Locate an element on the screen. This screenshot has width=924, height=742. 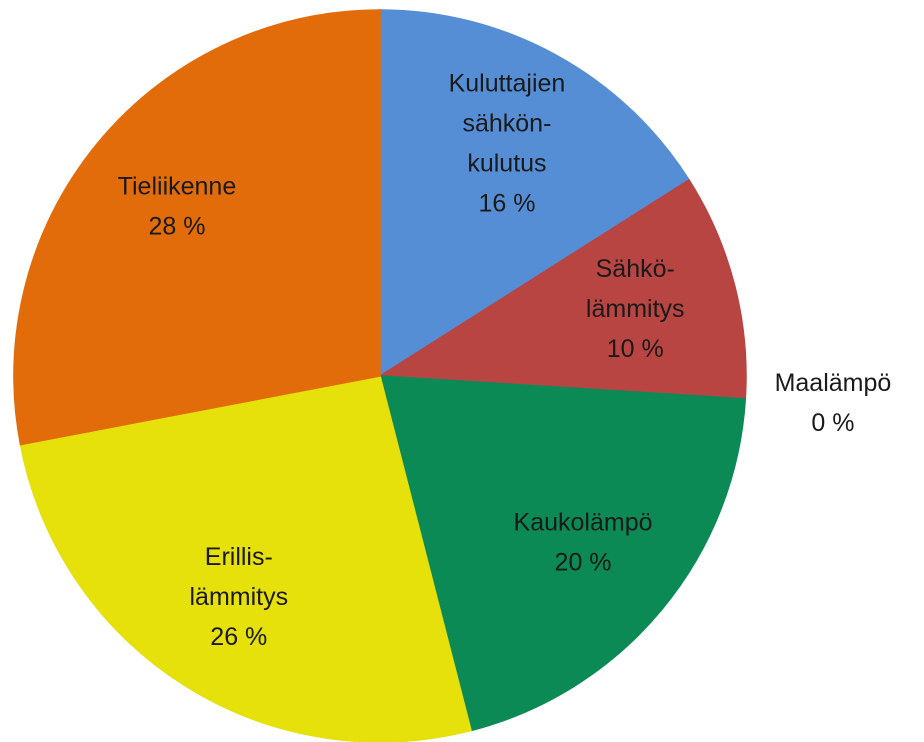
value-label: 0 % is located at coordinates (832, 423).